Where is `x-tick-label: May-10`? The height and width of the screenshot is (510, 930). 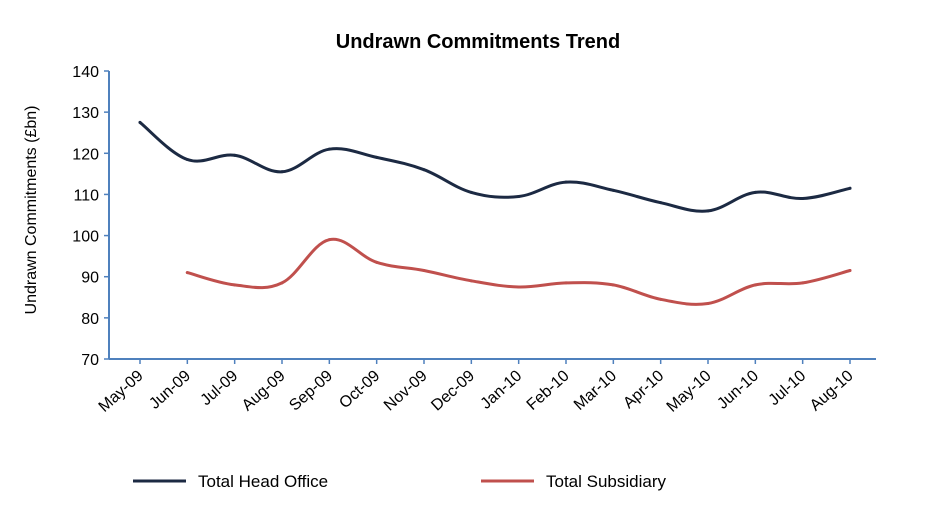
x-tick-label: May-10 is located at coordinates (689, 391).